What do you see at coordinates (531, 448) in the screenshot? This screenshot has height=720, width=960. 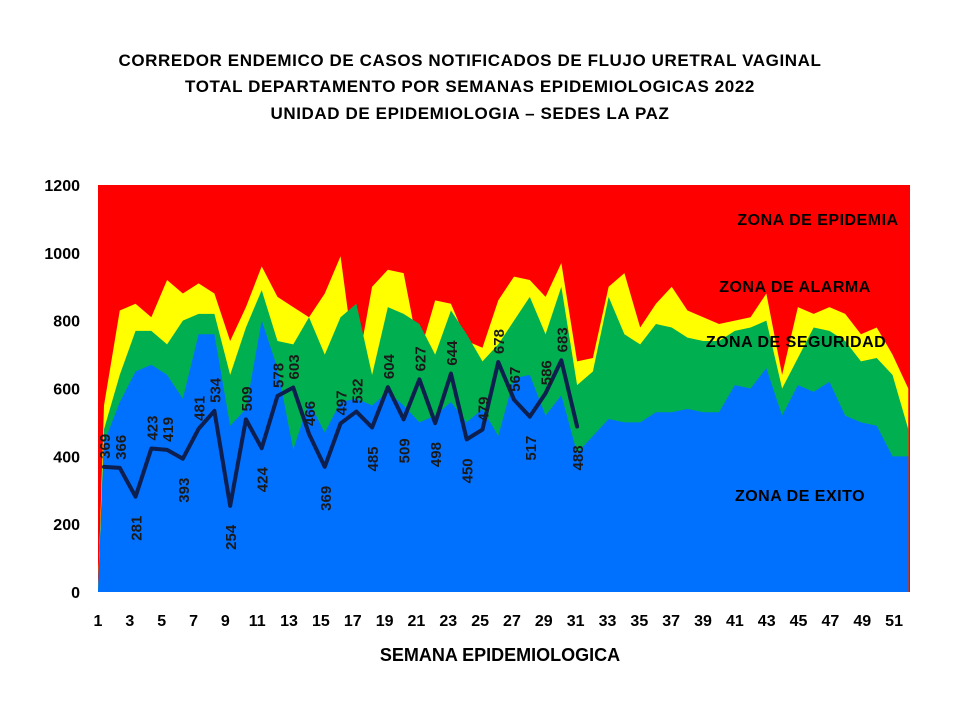 I see `data-label: 517` at bounding box center [531, 448].